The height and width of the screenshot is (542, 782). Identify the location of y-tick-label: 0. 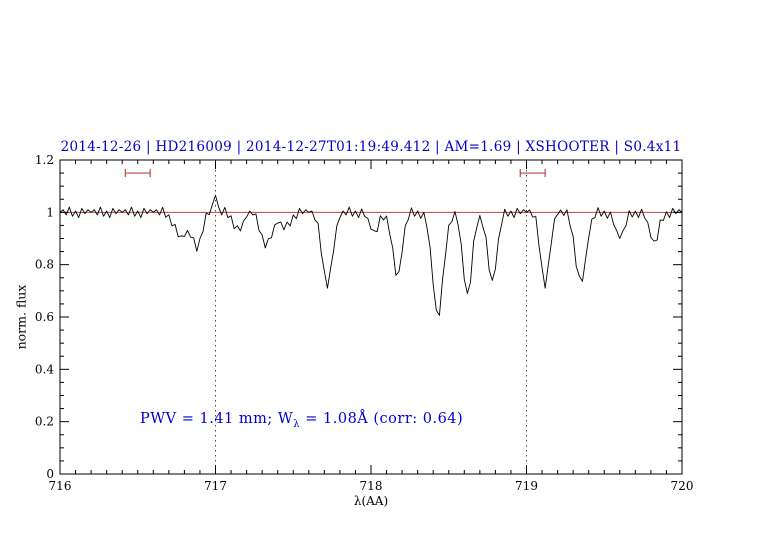
(50, 474).